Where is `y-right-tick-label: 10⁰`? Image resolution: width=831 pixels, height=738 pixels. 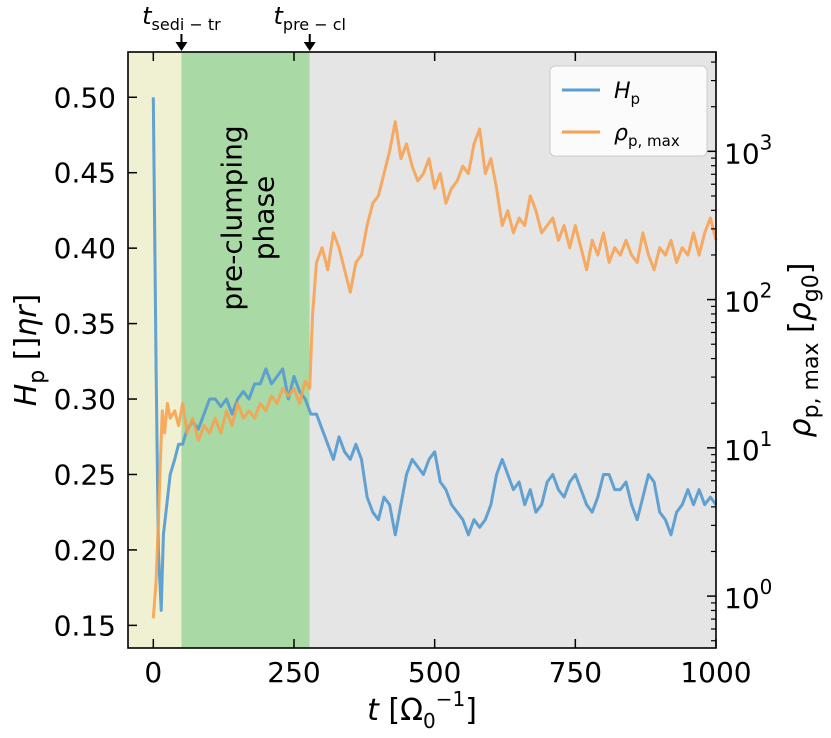 y-right-tick-label: 10⁰ is located at coordinates (748, 595).